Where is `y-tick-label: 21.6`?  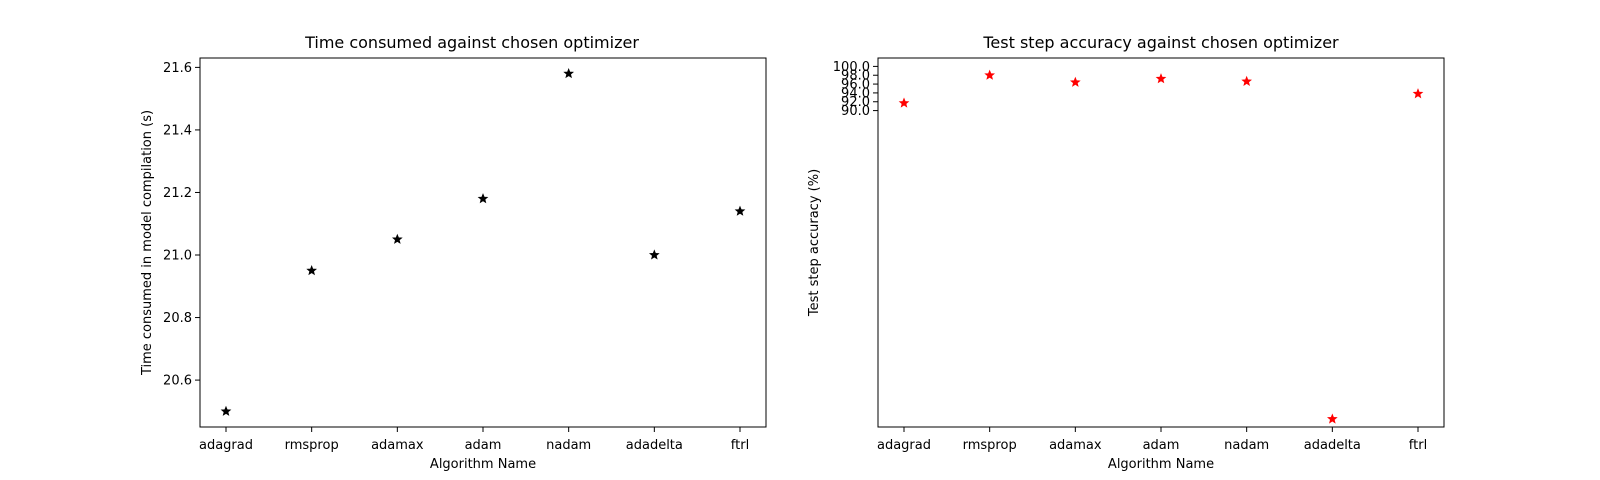 y-tick-label: 21.6 is located at coordinates (177, 68).